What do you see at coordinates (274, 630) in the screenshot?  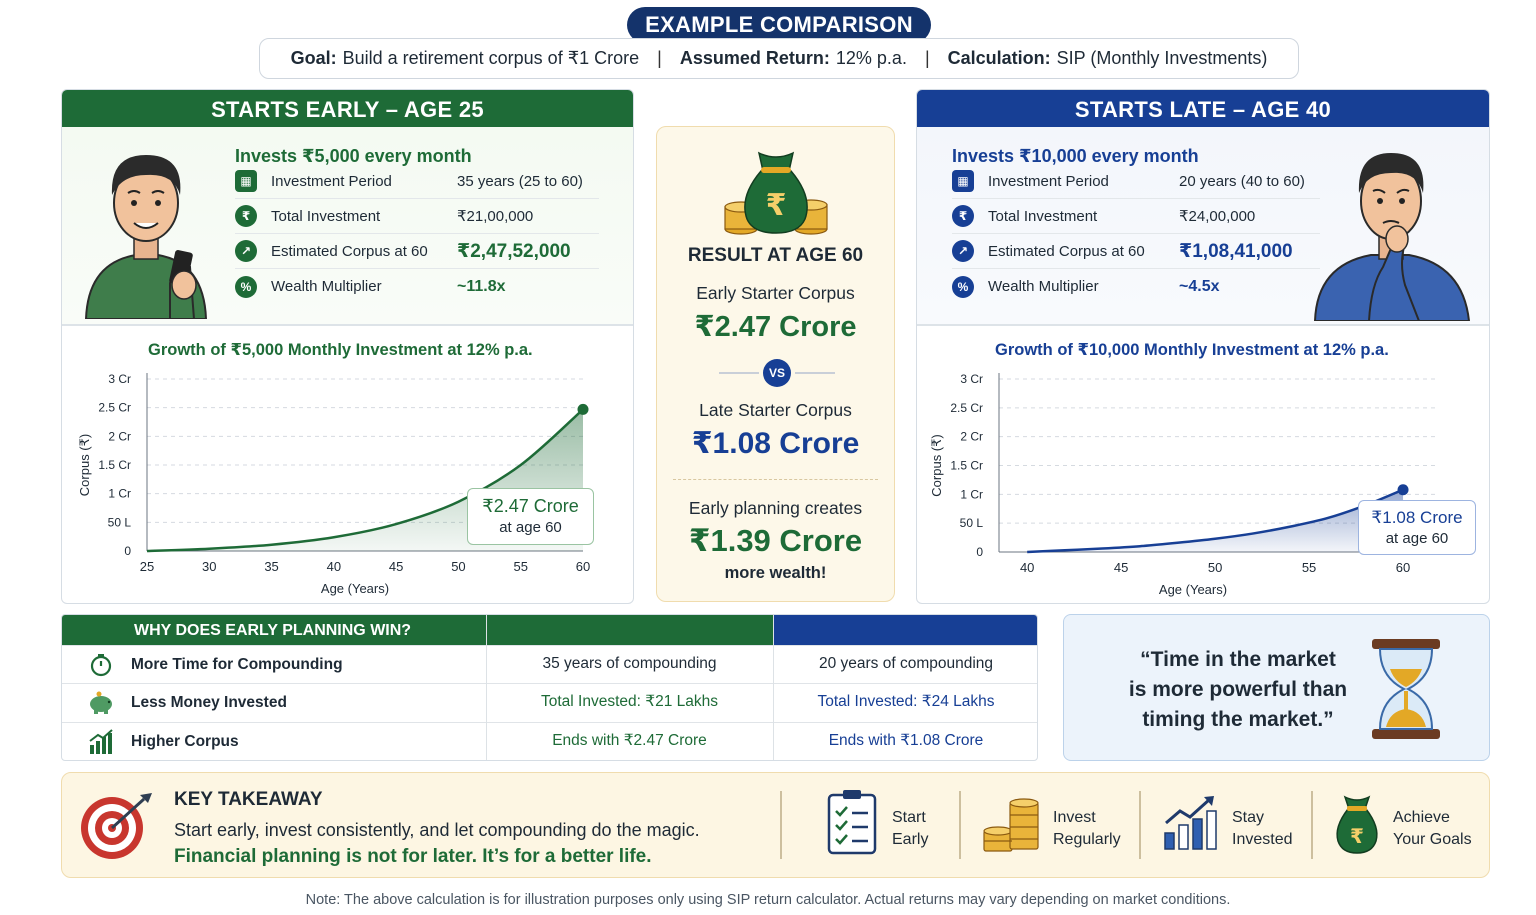 I see `why-heading: WHY DOES EARLY PLANNING WIN?` at bounding box center [274, 630].